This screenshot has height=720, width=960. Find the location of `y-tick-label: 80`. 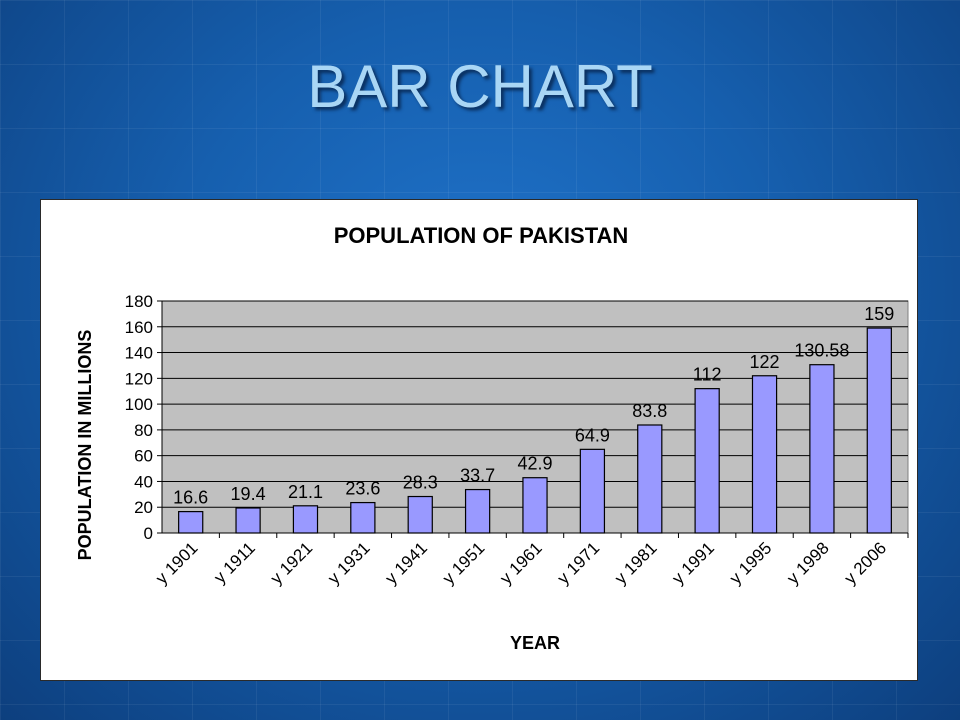

y-tick-label: 80 is located at coordinates (143, 430).